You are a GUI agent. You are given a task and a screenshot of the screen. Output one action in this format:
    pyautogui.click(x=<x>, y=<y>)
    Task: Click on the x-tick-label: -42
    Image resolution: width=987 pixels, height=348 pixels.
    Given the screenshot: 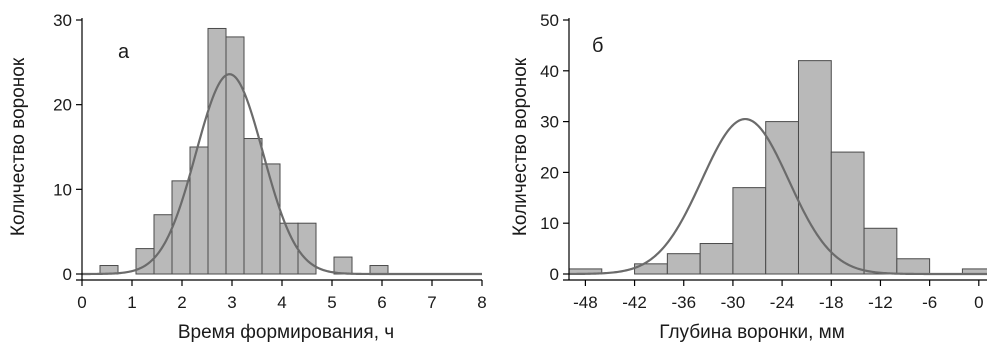 What is the action you would take?
    pyautogui.click(x=634, y=302)
    